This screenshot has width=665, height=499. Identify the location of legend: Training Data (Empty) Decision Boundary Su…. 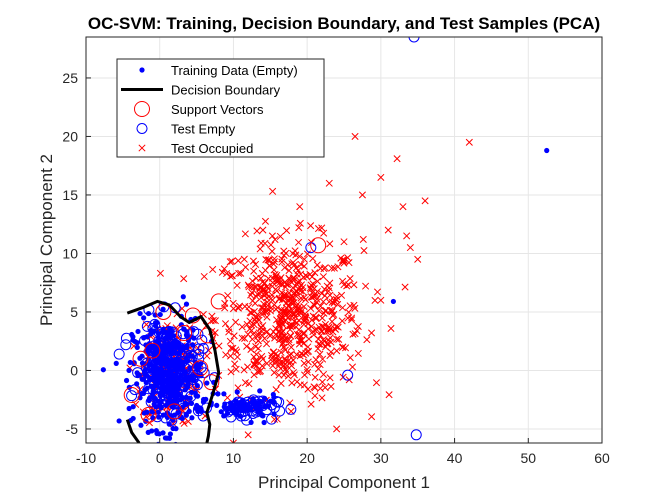
(220, 108).